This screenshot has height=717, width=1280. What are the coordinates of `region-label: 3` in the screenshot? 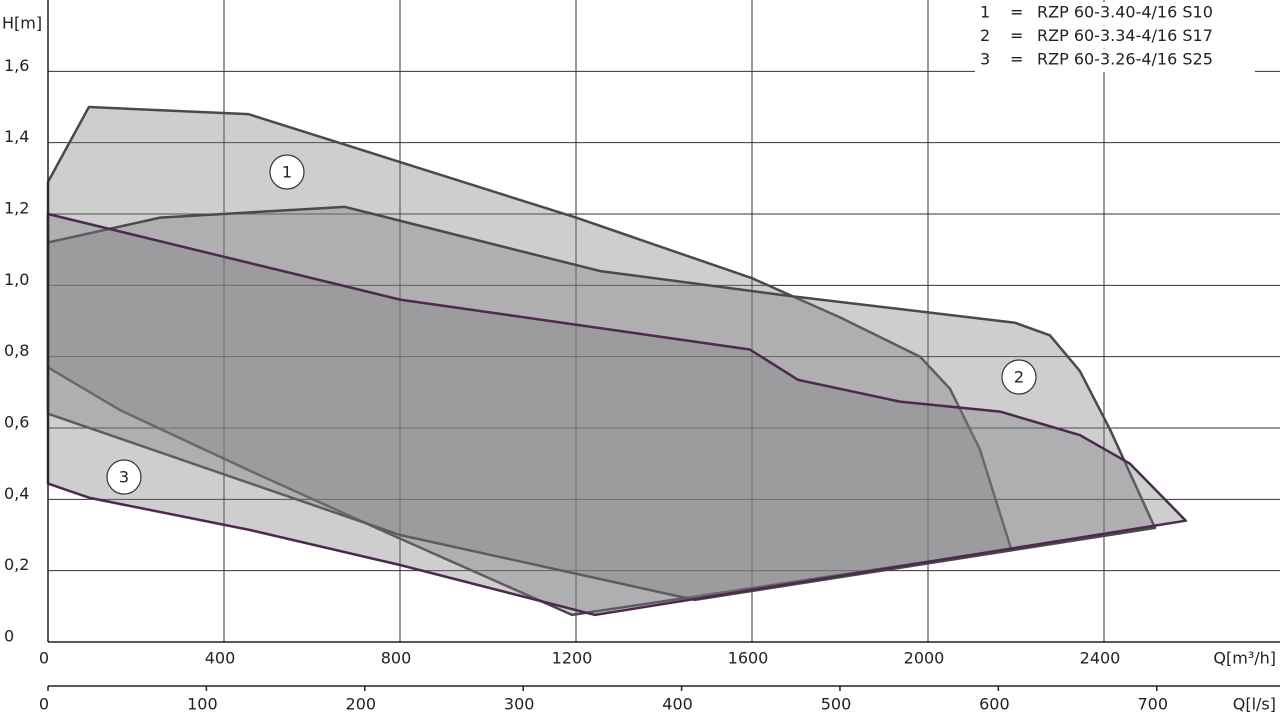 It's located at (124, 477).